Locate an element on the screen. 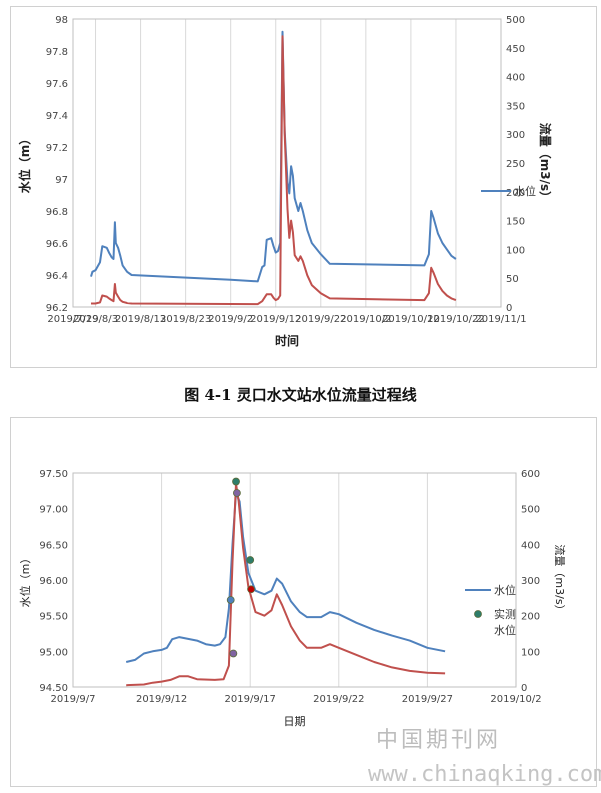 The width and height of the screenshot is (601, 793). y-tick-label: 97.4 is located at coordinates (57, 116).